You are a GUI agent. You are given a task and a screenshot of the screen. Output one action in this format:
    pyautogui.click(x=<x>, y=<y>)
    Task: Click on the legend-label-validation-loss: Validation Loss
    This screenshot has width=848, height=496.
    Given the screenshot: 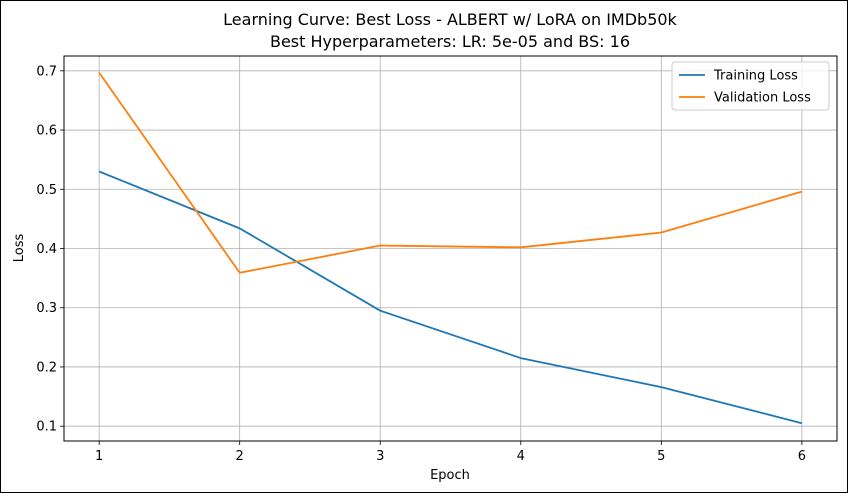 What is the action you would take?
    pyautogui.click(x=762, y=98)
    